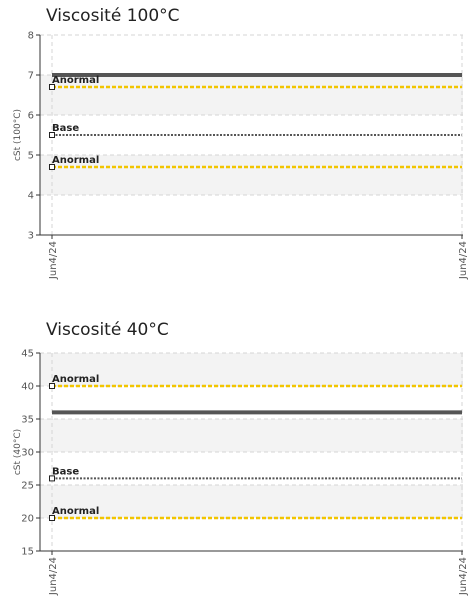 This screenshot has height=607, width=471. What do you see at coordinates (113, 16) in the screenshot?
I see `chart-title: Viscosité 100°C` at bounding box center [113, 16].